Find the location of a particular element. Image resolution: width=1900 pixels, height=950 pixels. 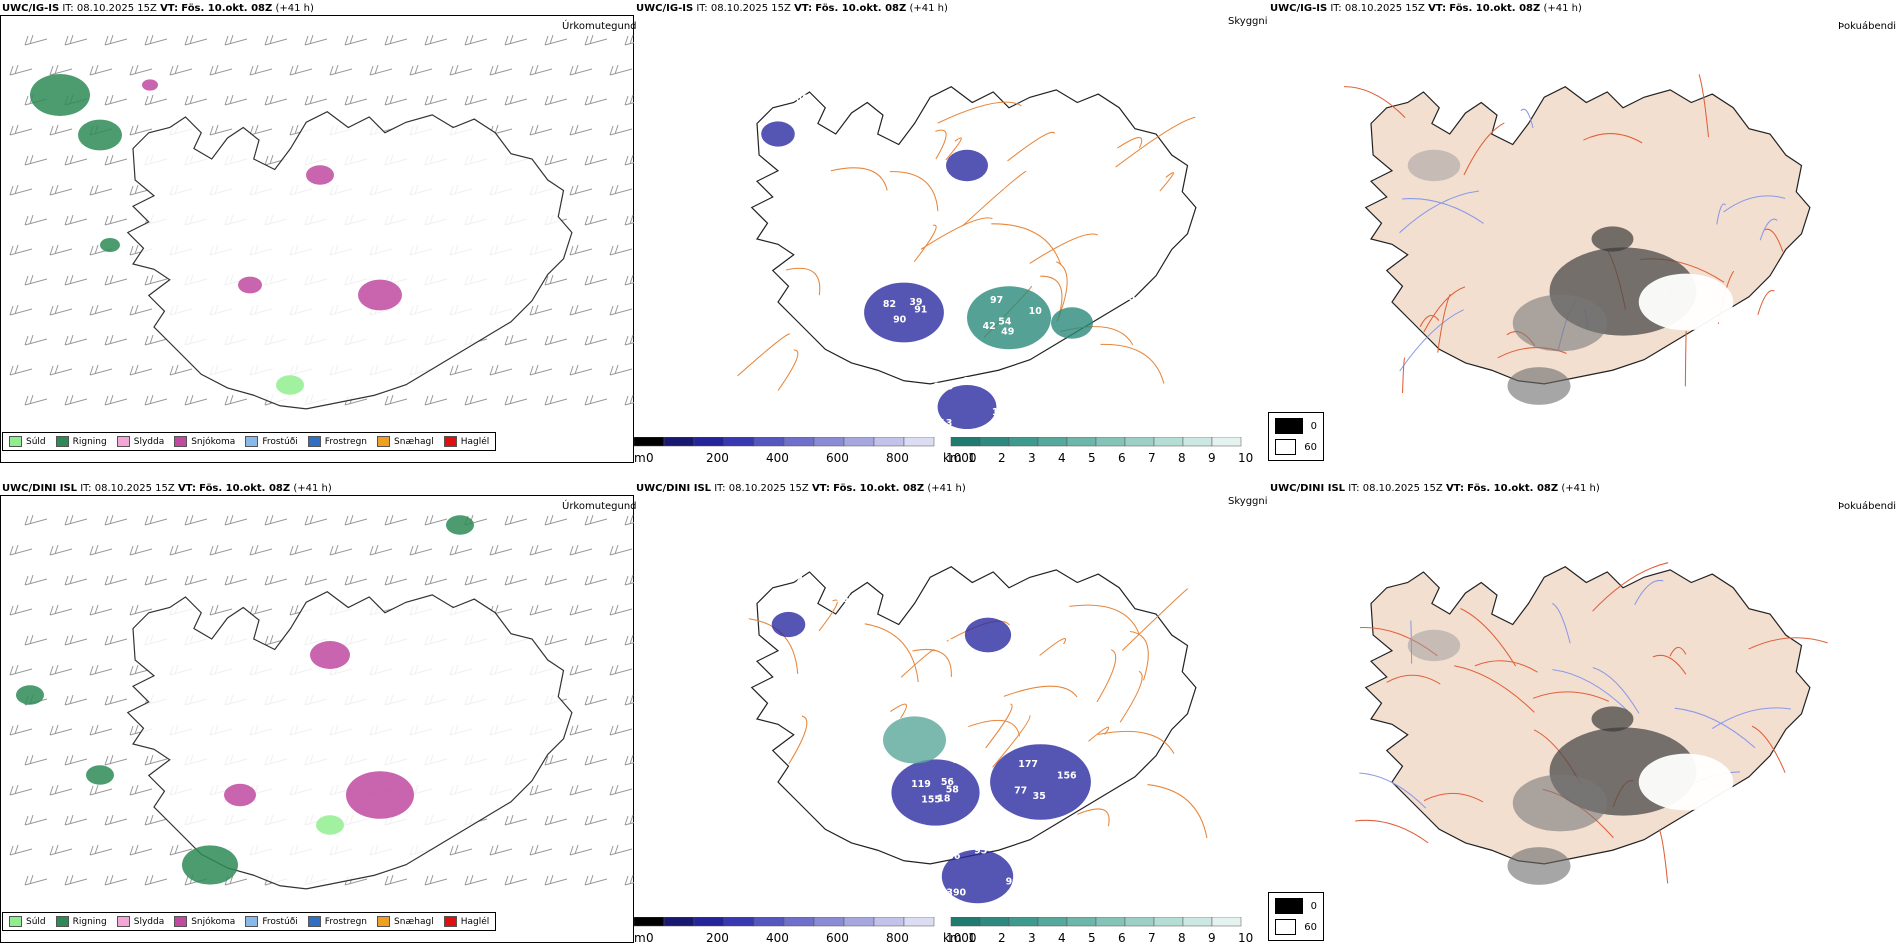

fog-key-high: 60 is located at coordinates (1310, 927).